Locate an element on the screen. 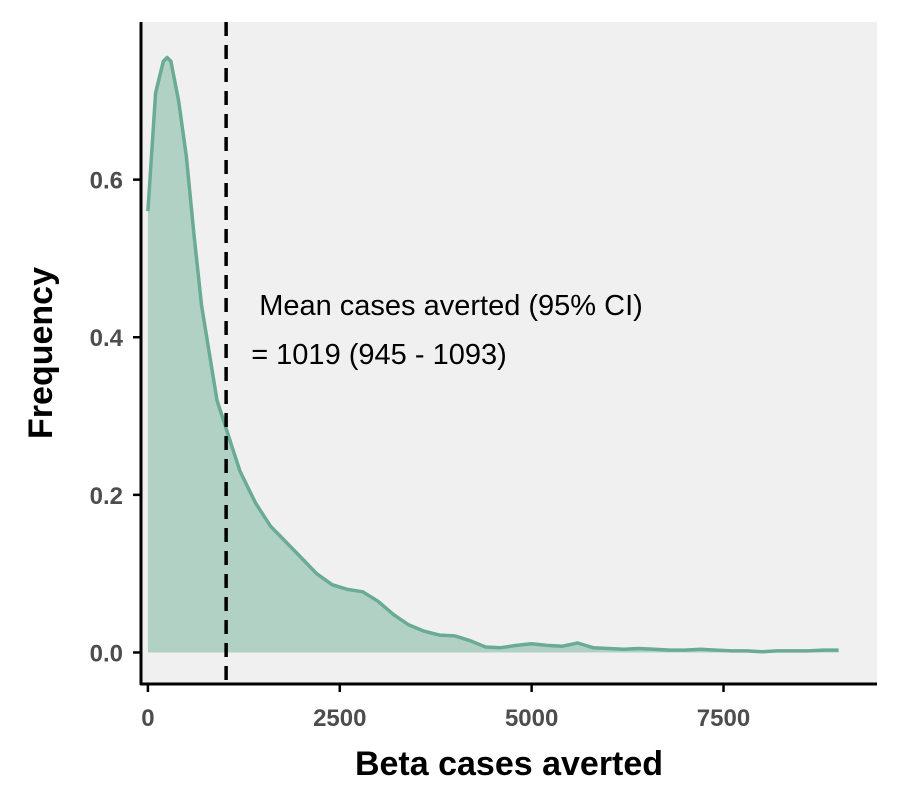 The image size is (900, 810). x-axis-ticks: 0 2500 5000 7500 is located at coordinates (445, 708).